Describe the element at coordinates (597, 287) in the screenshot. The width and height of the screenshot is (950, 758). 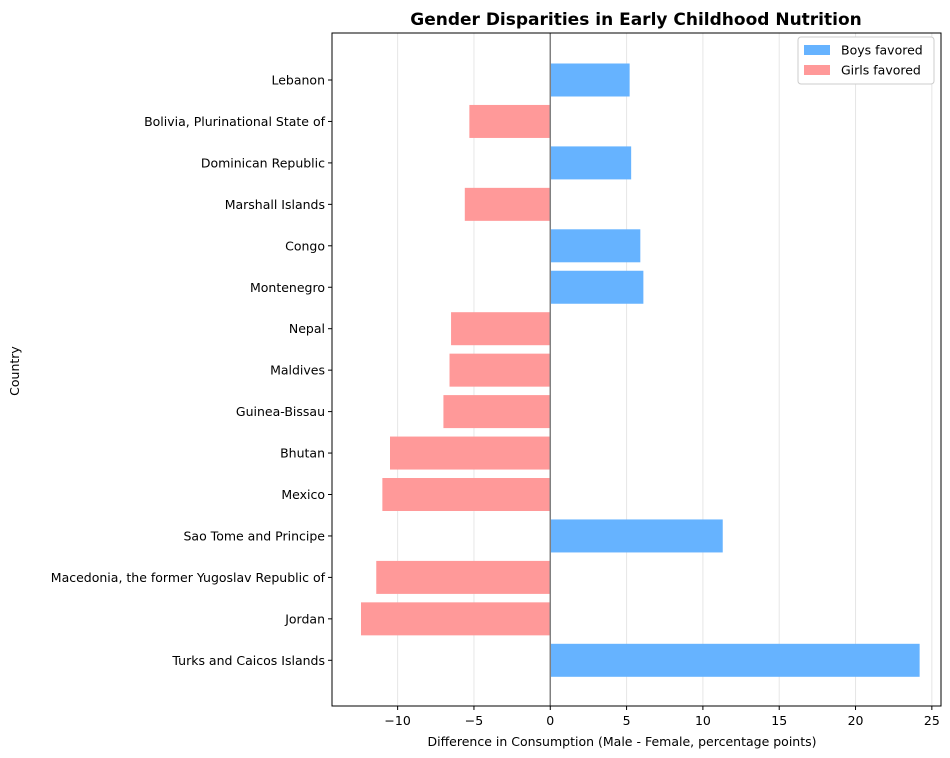
I see `bar-montenegro` at that location.